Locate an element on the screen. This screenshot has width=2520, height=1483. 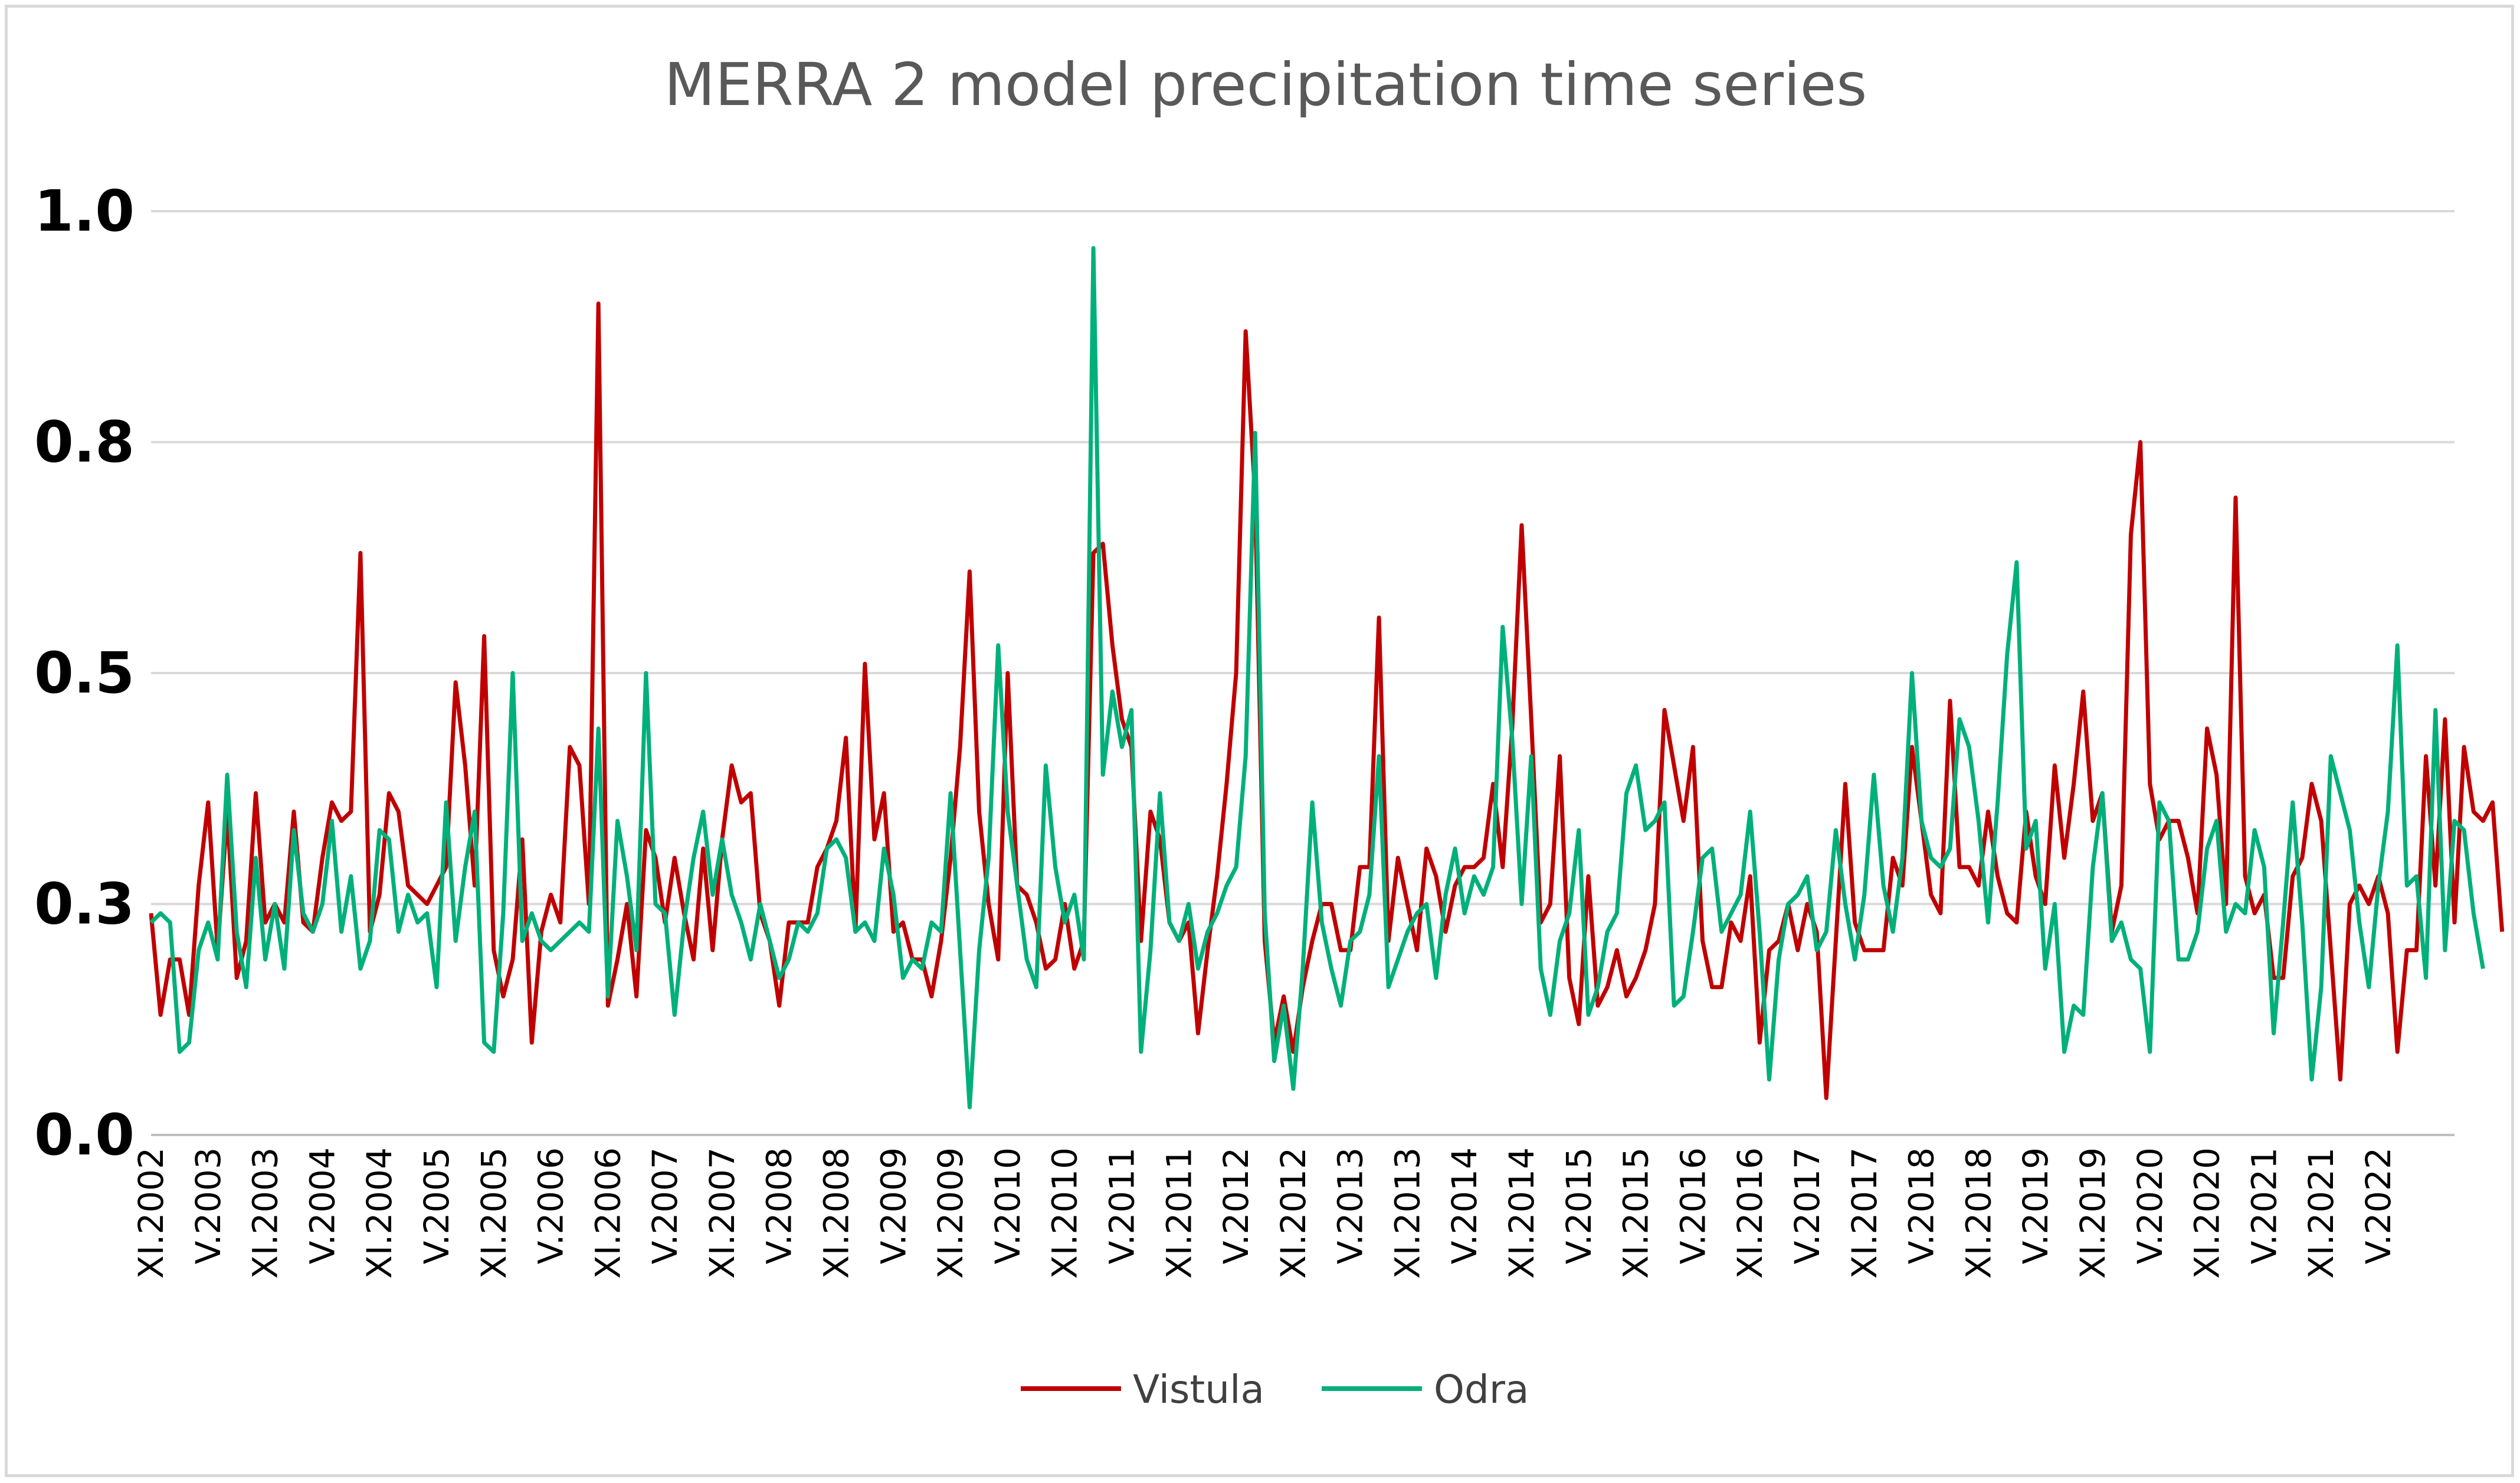
x-tick-label: XI.2021 is located at coordinates (2321, 1213).